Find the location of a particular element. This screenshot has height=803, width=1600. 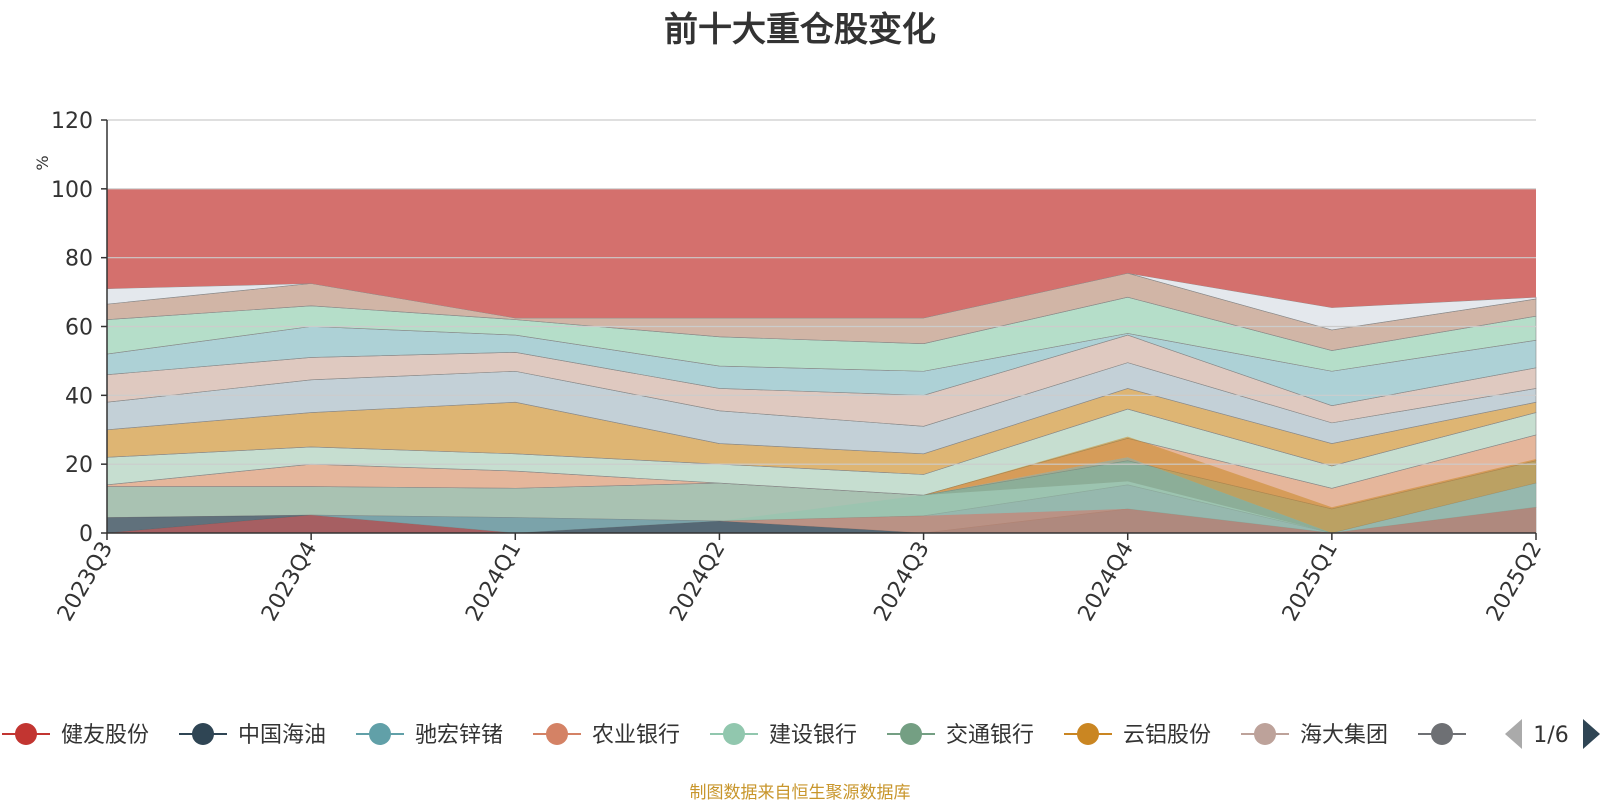

y-tick-label: 120 is located at coordinates (72, 121).